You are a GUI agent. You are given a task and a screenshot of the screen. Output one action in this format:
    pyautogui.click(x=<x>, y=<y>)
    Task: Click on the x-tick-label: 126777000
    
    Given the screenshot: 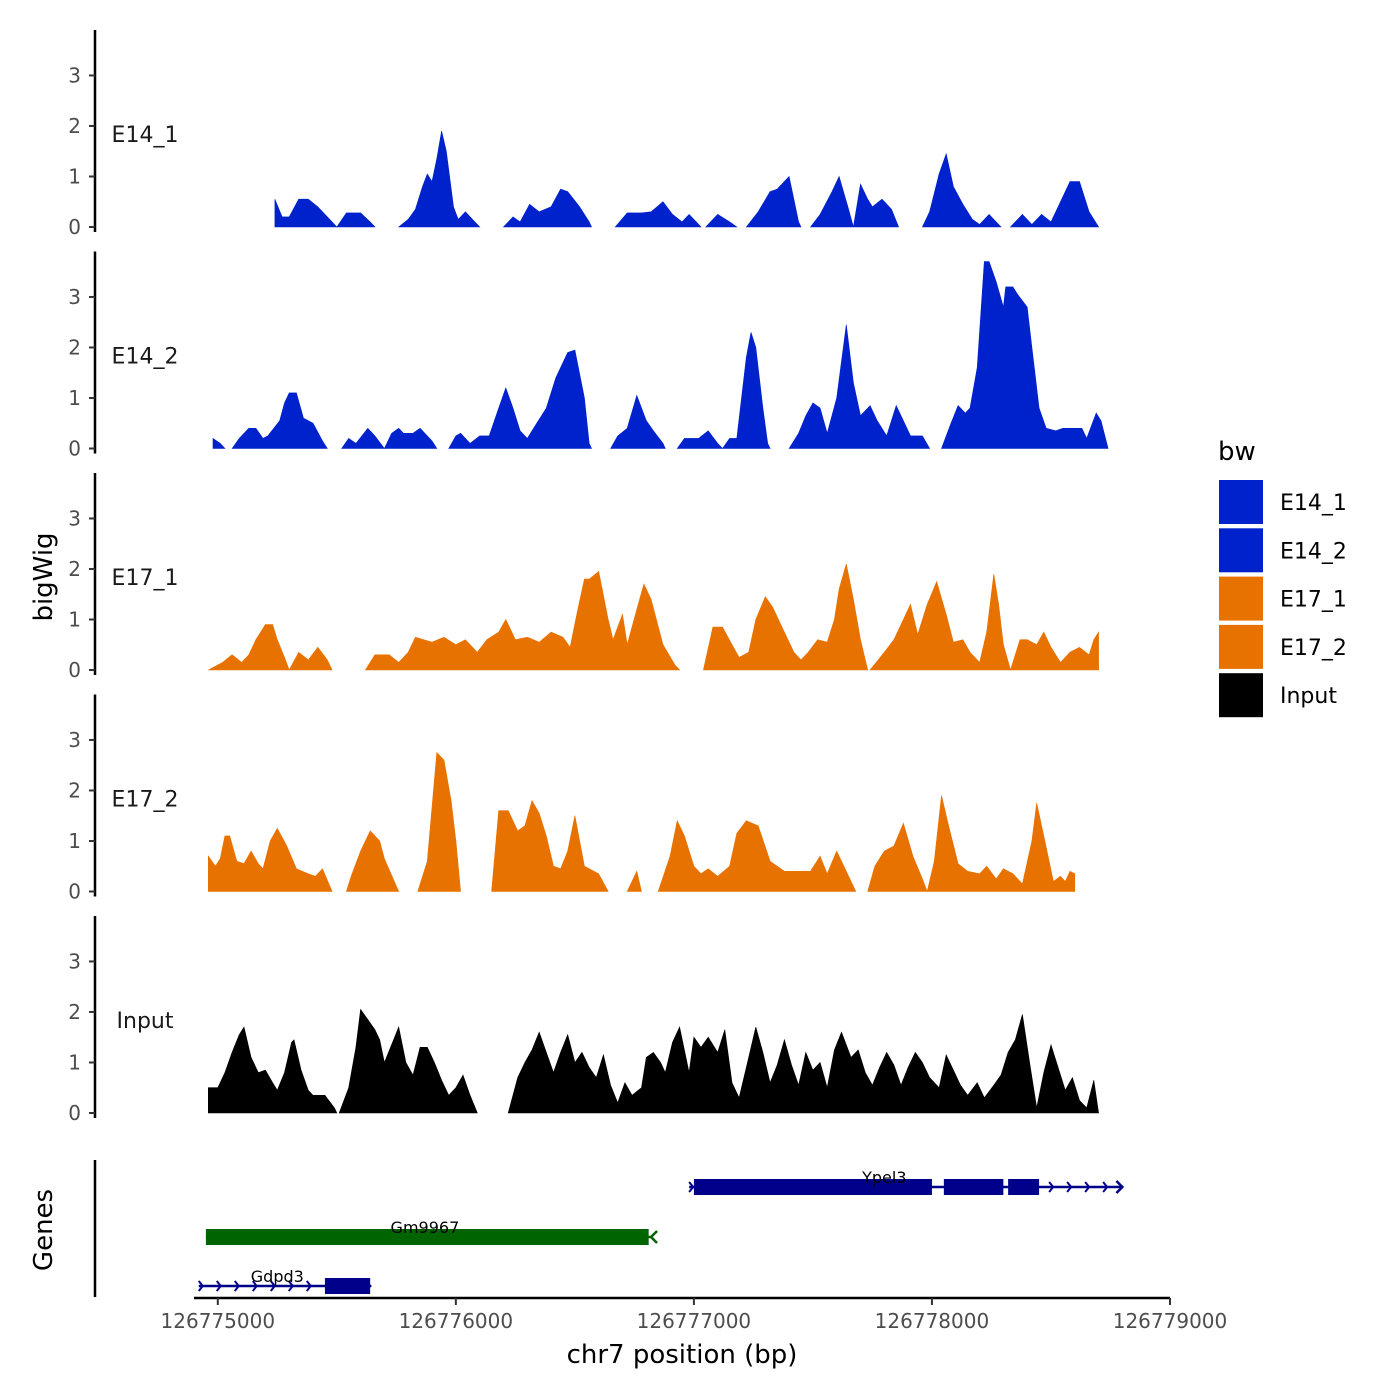 What is the action you would take?
    pyautogui.click(x=694, y=1321)
    